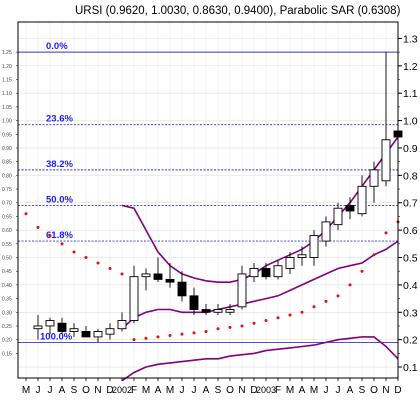 This screenshot has width=420, height=400. I want to click on fib-level-label: 50.0%, so click(59, 199).